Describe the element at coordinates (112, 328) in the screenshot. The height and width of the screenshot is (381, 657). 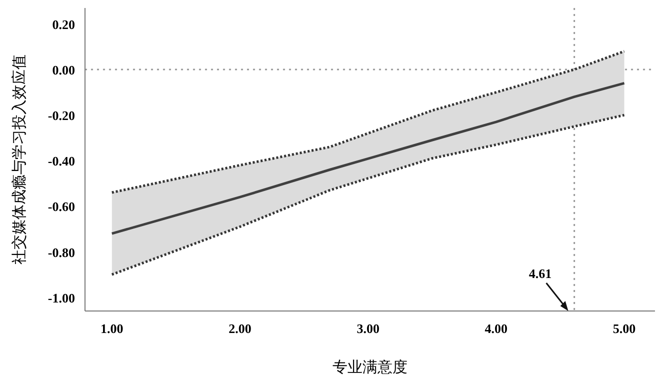
I see `x-tick-label: 1.00` at that location.